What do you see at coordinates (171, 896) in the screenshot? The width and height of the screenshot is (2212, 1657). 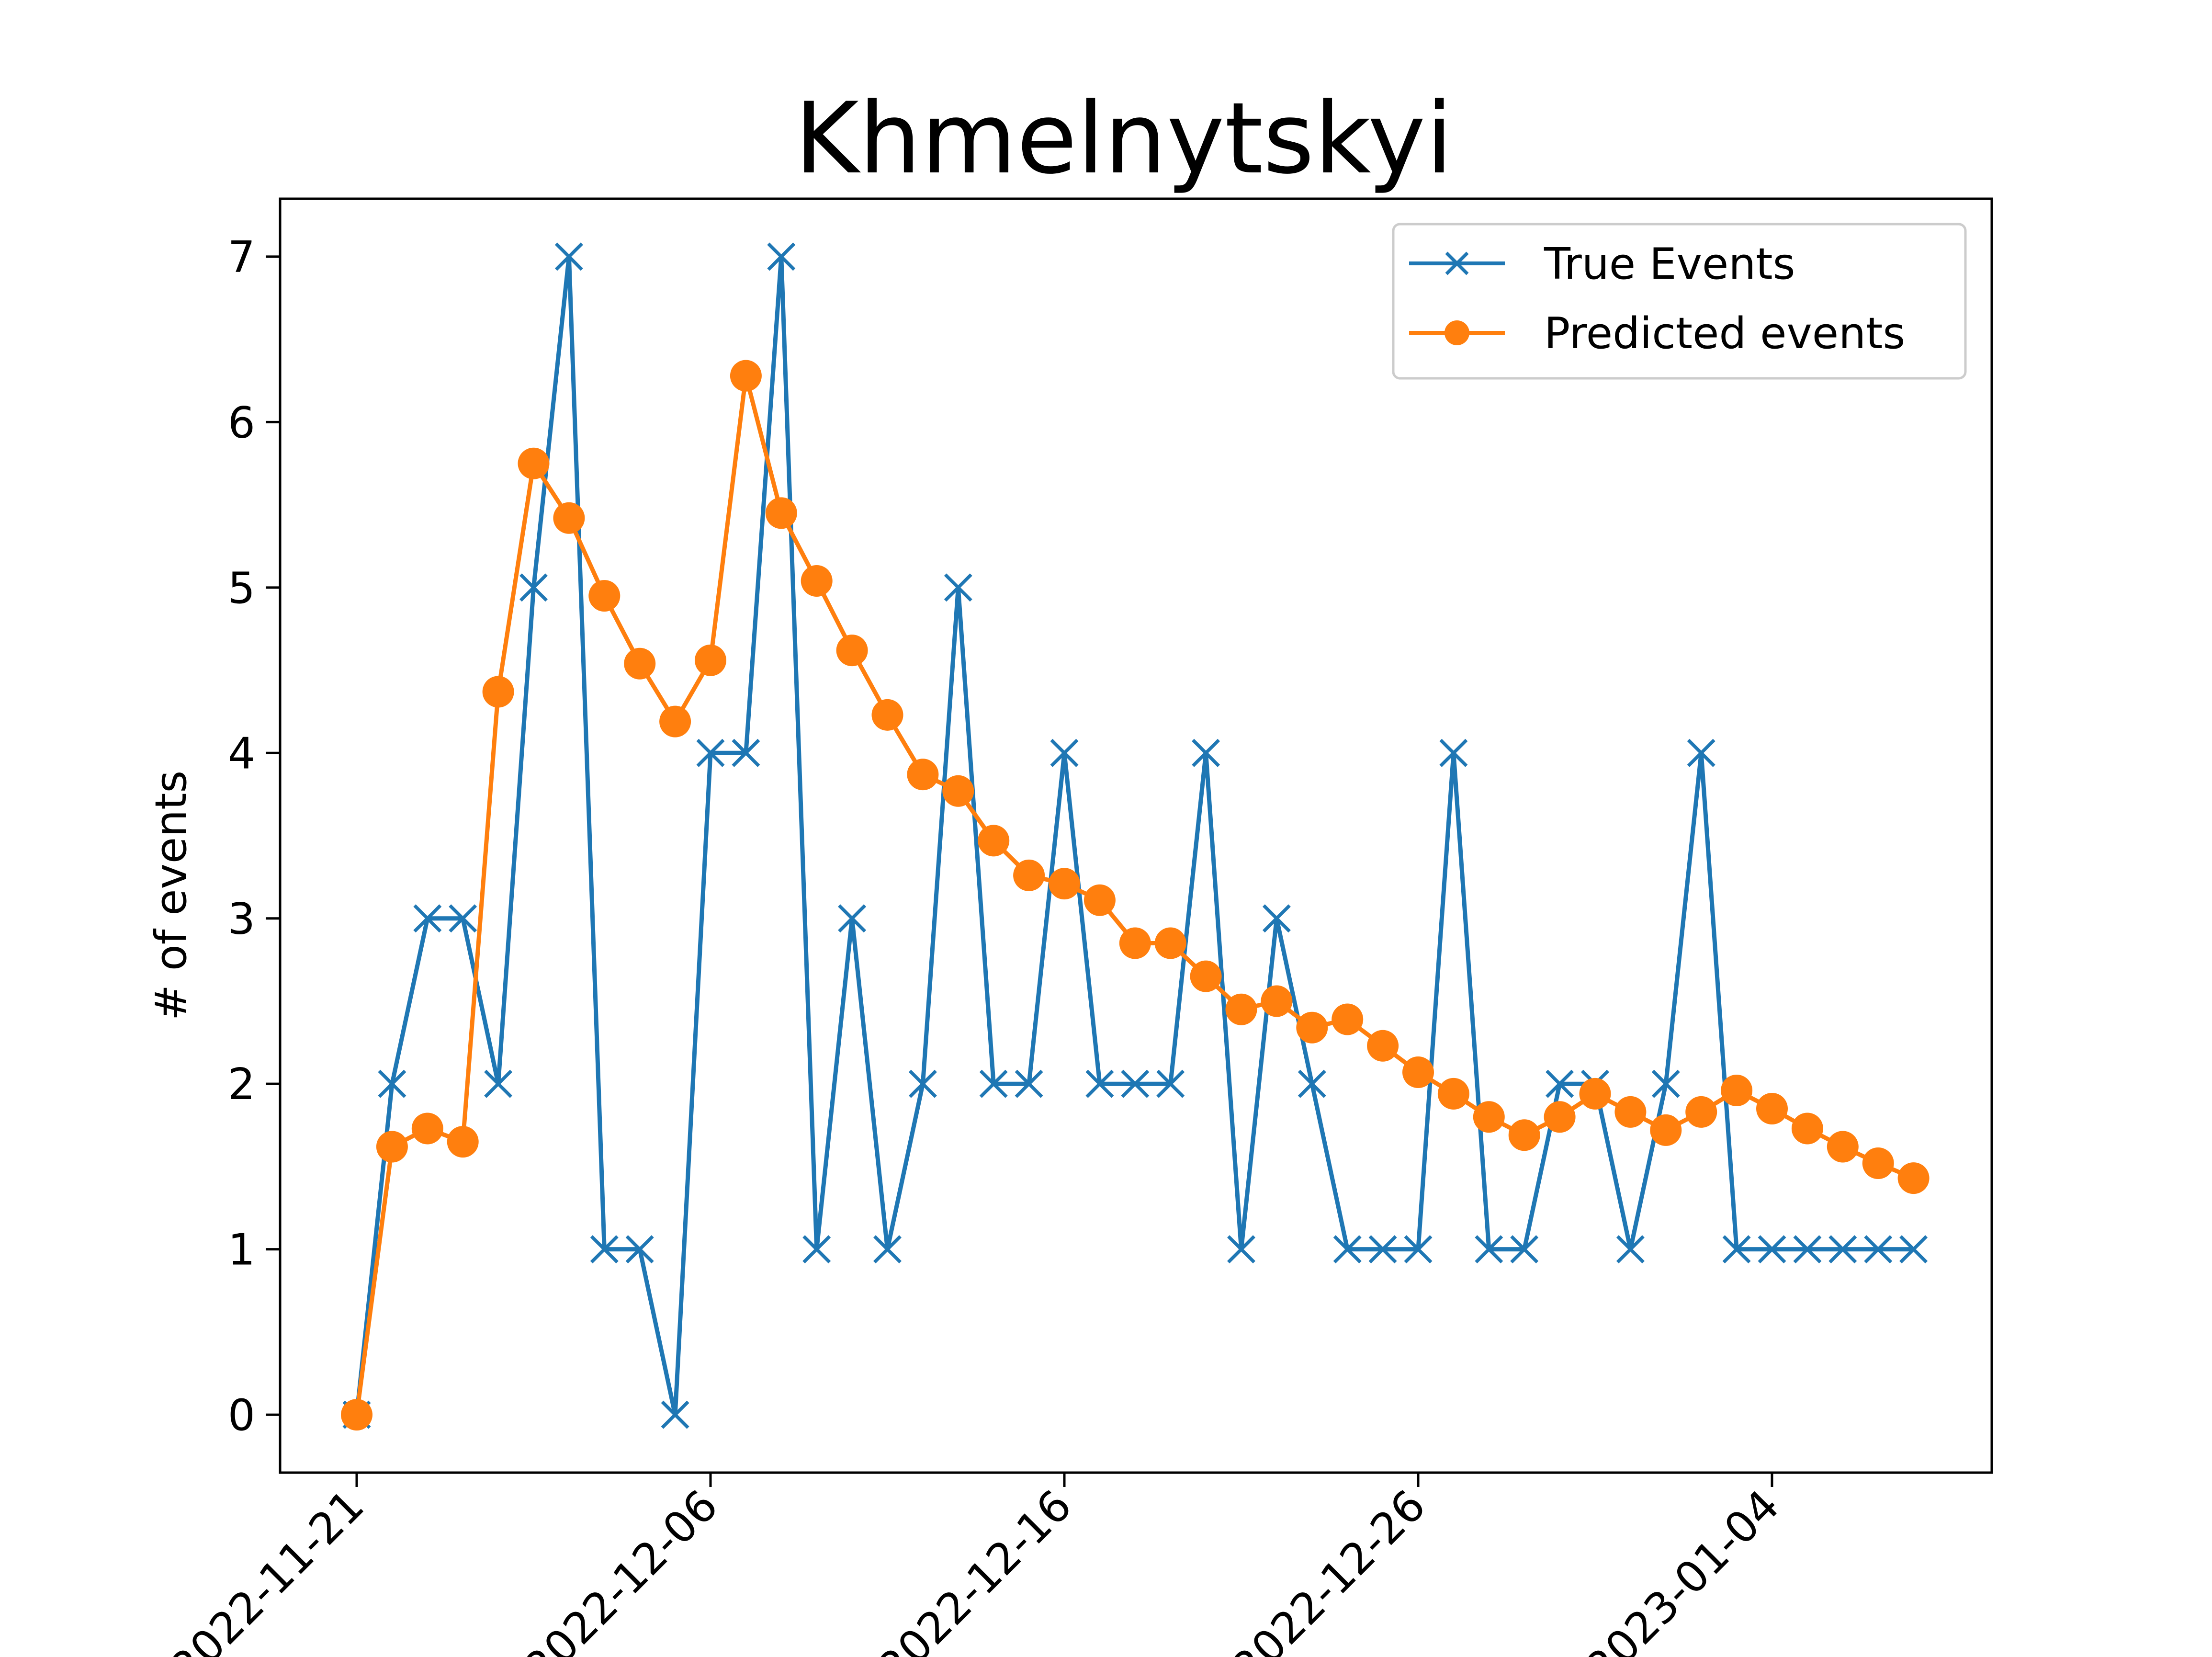 I see `y-axis-label: # of events` at bounding box center [171, 896].